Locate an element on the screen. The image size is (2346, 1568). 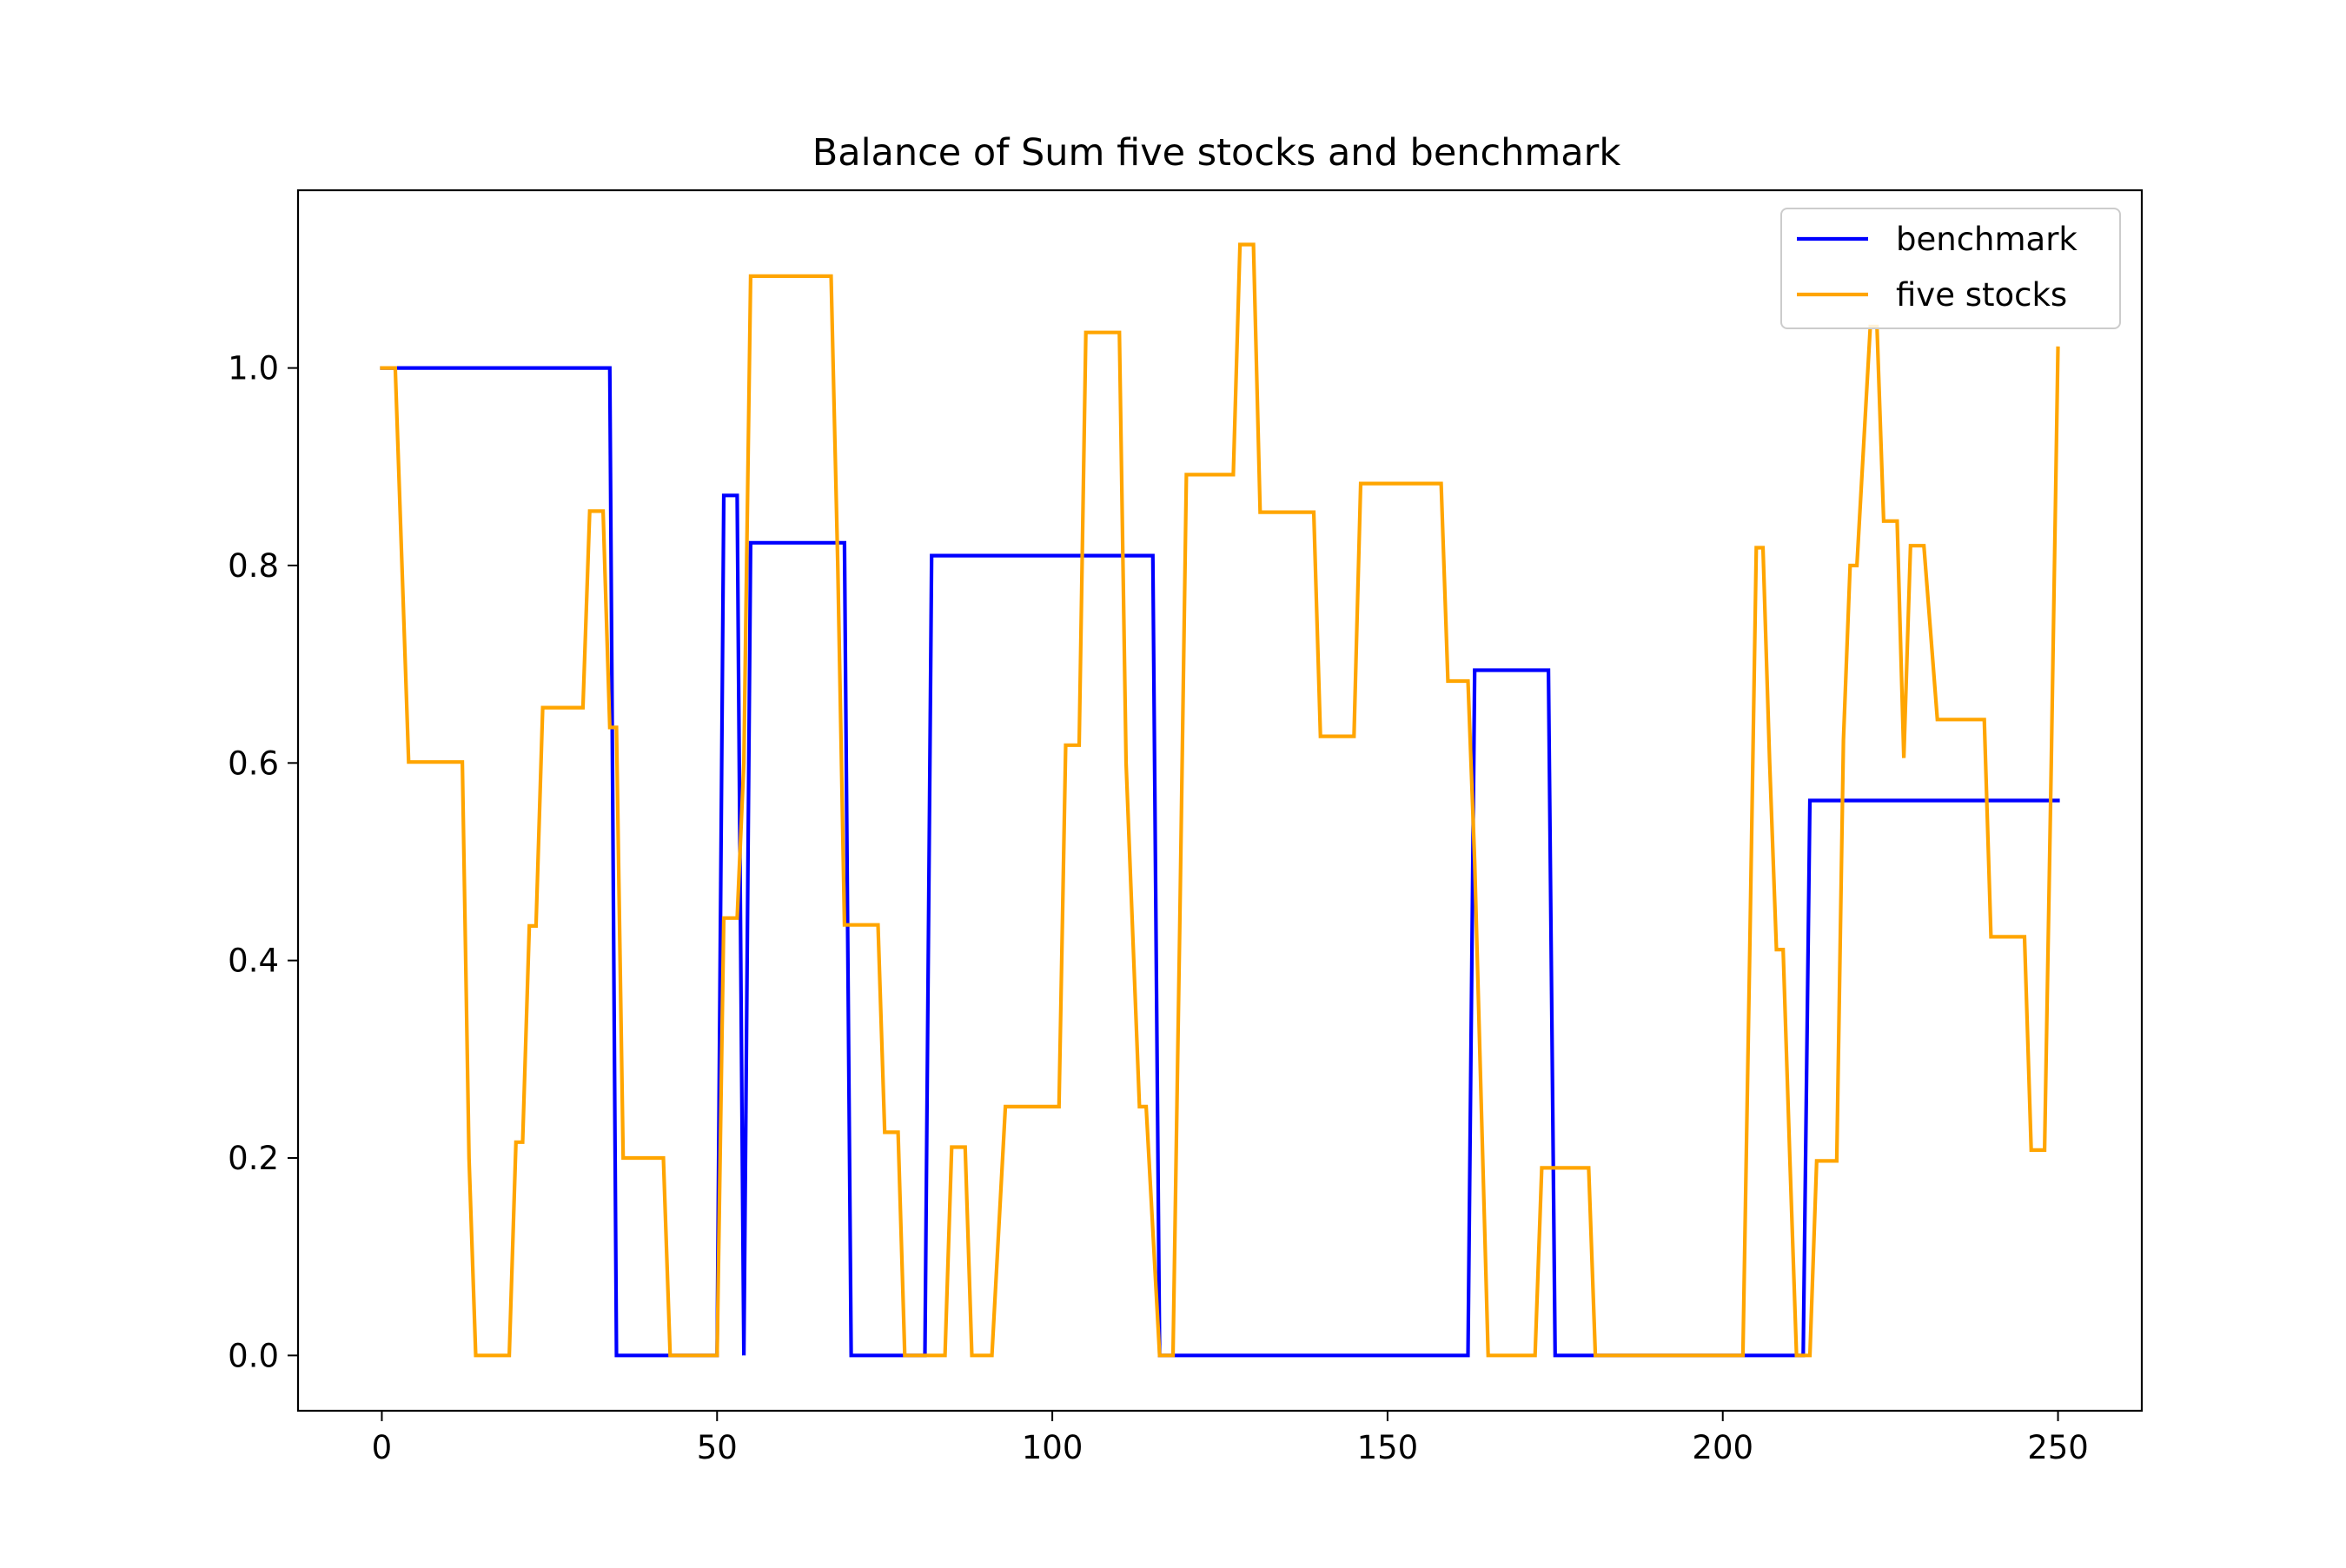
x-tick-label: 100 is located at coordinates (1053, 1447).